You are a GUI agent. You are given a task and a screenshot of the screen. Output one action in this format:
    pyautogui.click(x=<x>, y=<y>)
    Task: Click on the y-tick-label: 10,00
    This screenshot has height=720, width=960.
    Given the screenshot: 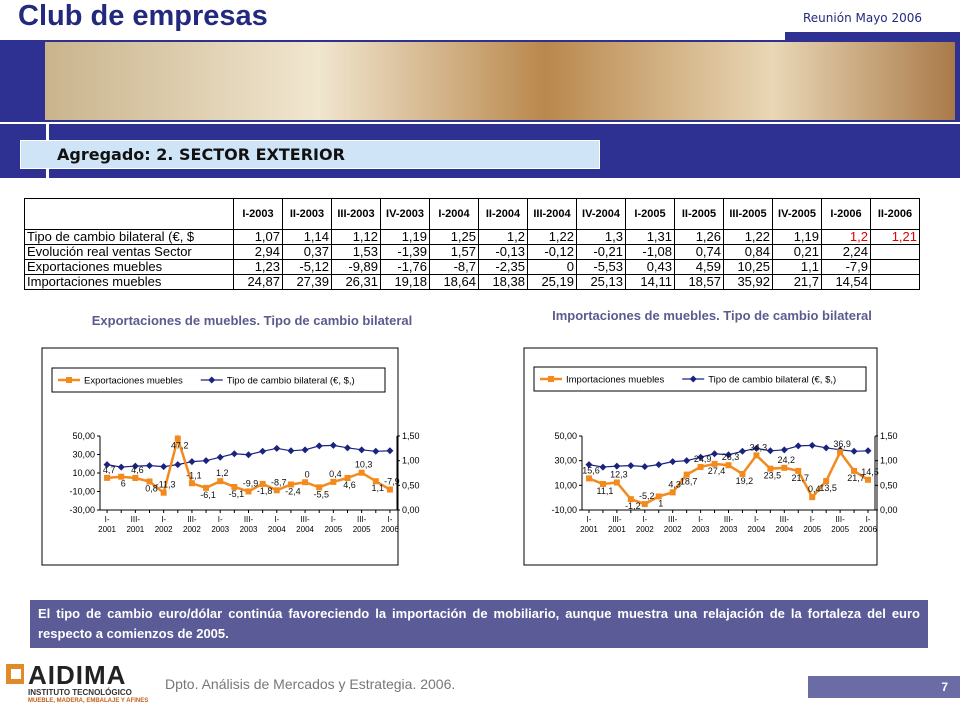 What is the action you would take?
    pyautogui.click(x=83, y=473)
    